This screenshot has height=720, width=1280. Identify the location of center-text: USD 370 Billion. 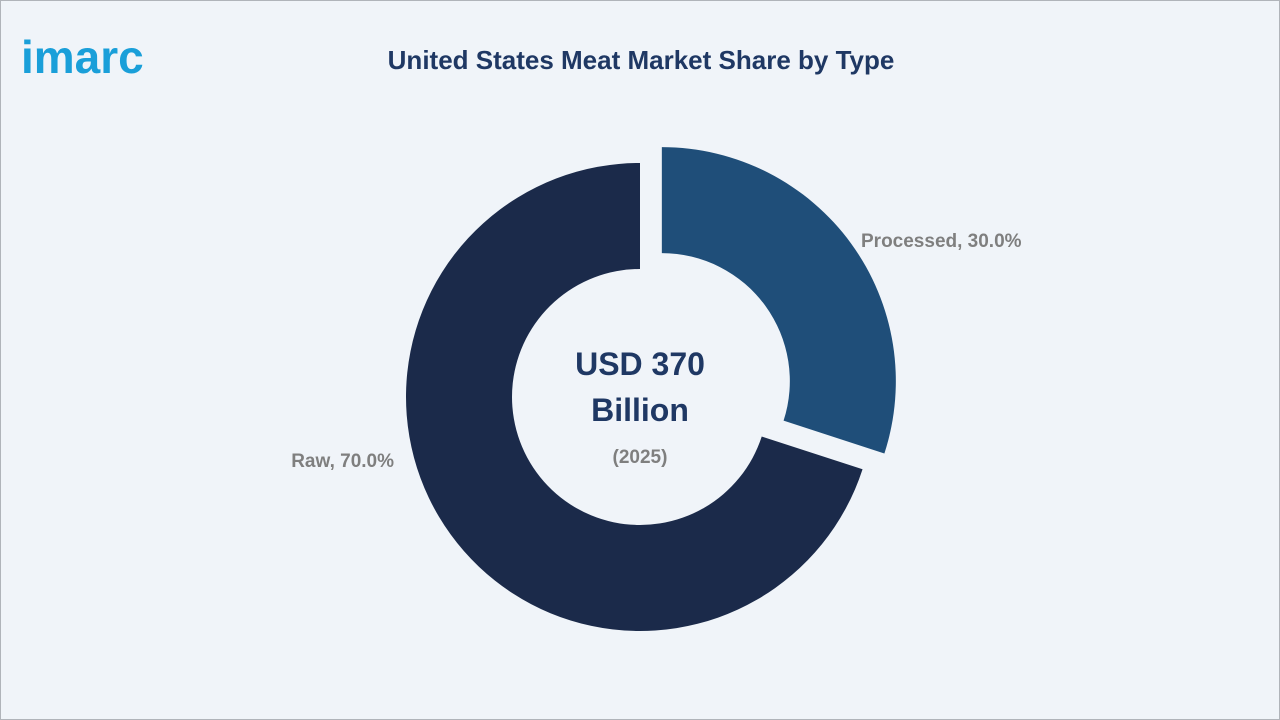
(640, 387).